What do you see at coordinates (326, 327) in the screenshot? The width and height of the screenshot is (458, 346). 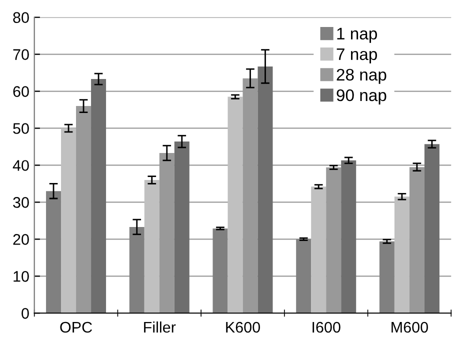 I see `x-tick-label: I600` at bounding box center [326, 327].